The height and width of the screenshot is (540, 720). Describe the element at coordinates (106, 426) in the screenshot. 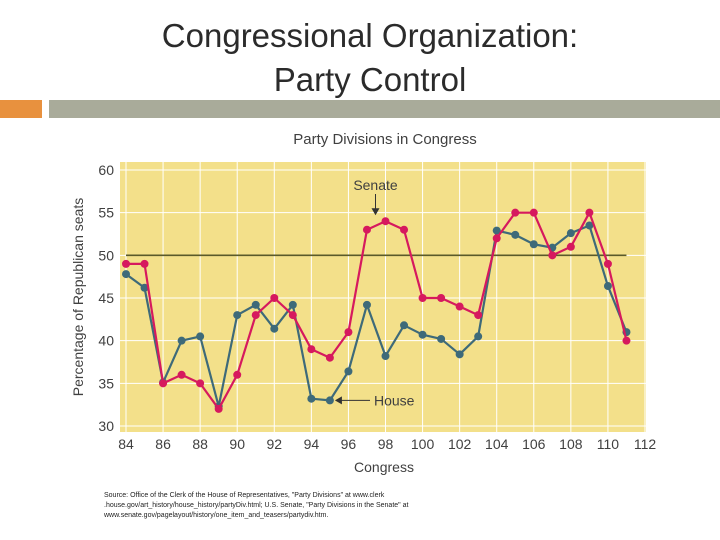

I see `y-tick-30: 30` at that location.